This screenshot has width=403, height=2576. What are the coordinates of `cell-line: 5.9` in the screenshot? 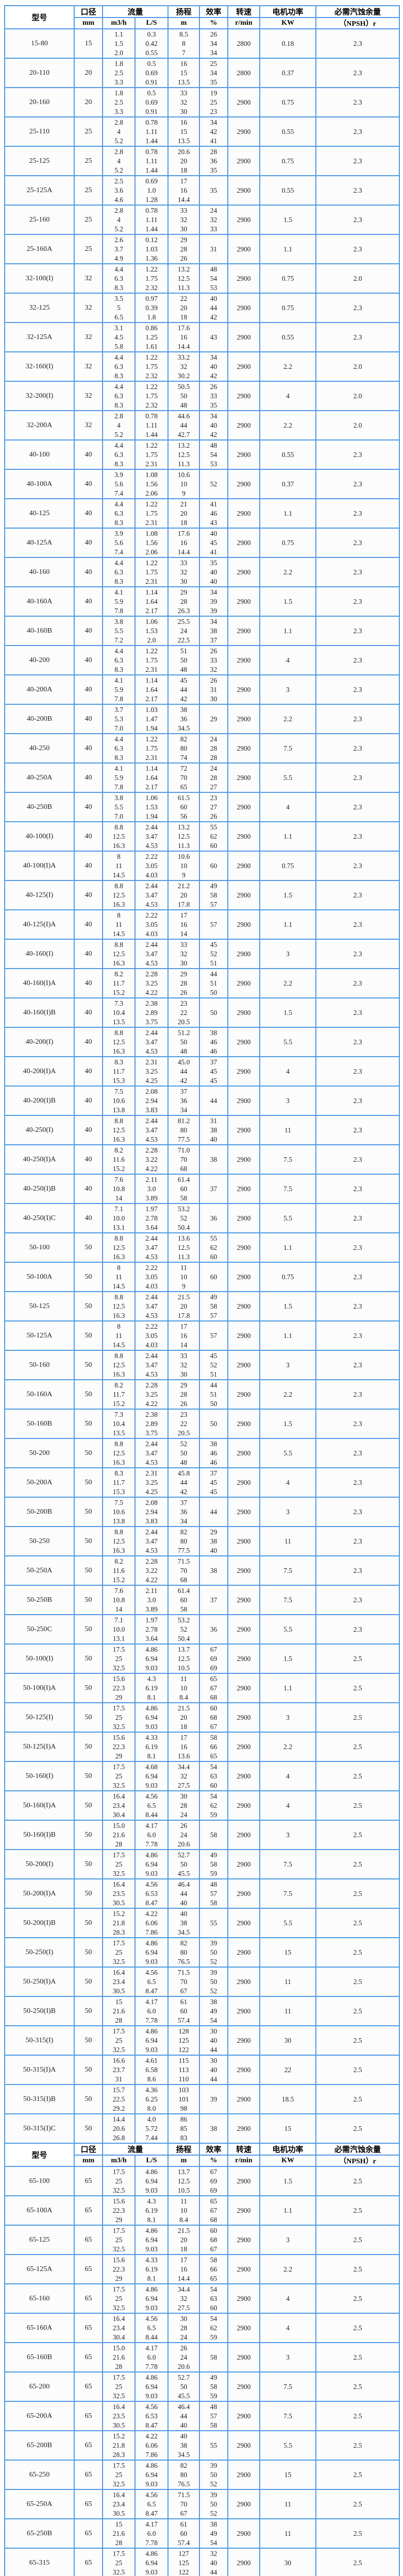 It's located at (119, 601).